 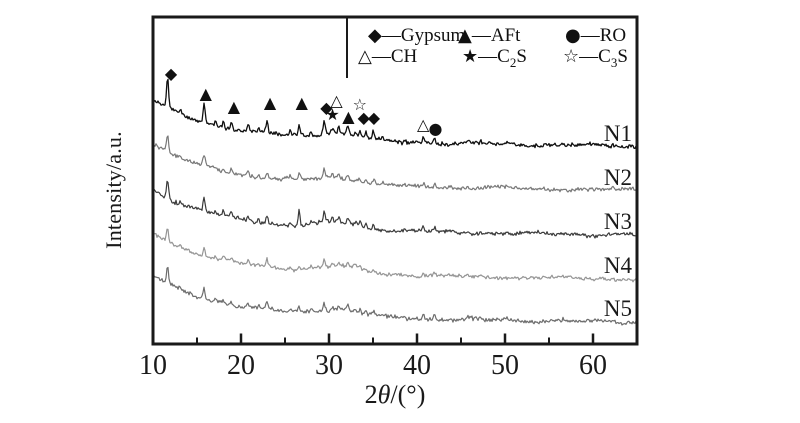 What do you see at coordinates (618, 265) in the screenshot?
I see `series-label-N4: N4` at bounding box center [618, 265].